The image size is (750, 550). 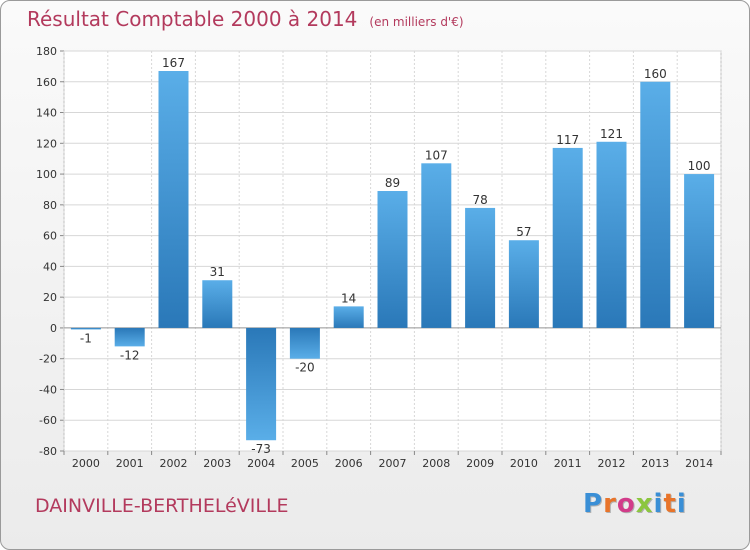 What do you see at coordinates (48, 389) in the screenshot?
I see `y-tick-label: -40` at bounding box center [48, 389].